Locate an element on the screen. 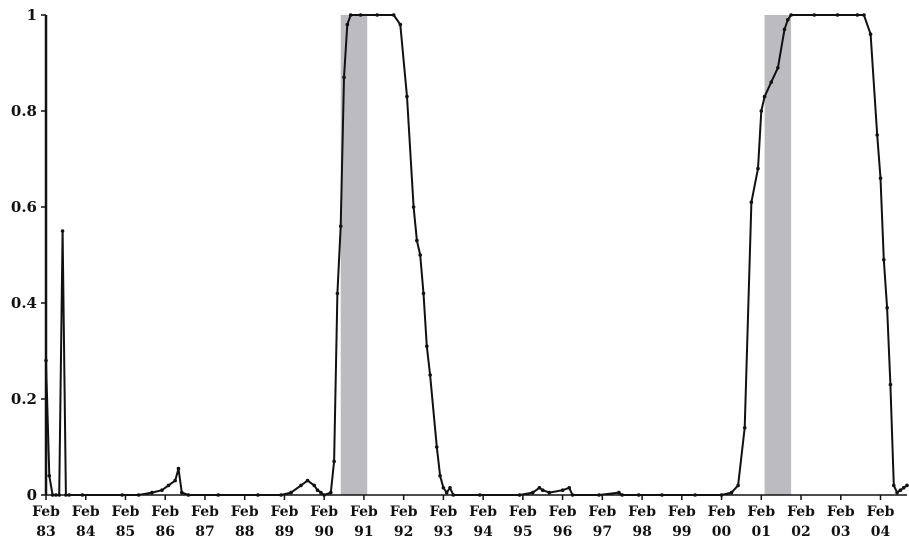 The image size is (909, 546). x-tick-year: 91 is located at coordinates (363, 532).